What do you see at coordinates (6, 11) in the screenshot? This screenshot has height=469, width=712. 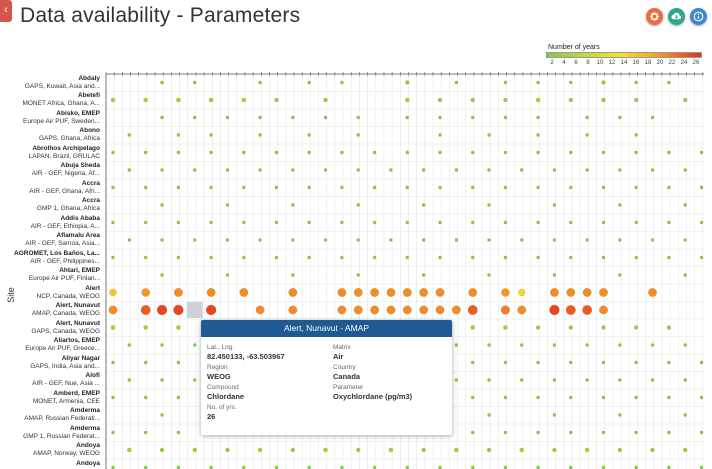 I see `back-button: ‹` at bounding box center [6, 11].